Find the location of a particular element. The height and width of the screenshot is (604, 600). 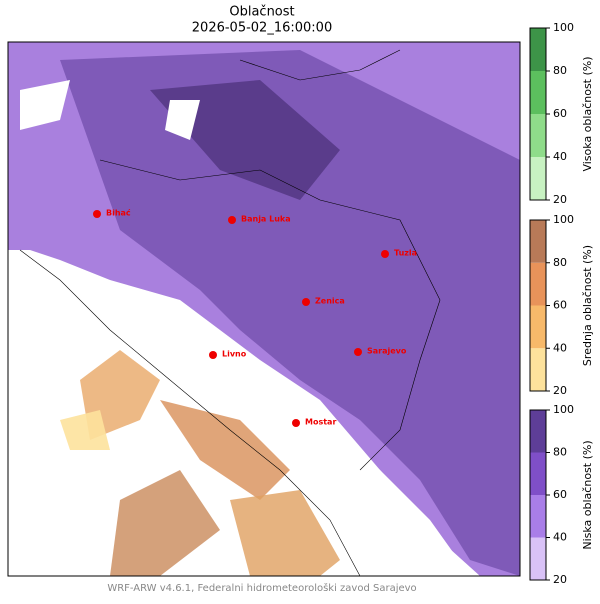

title: Oblačnost is located at coordinates (261, 12).